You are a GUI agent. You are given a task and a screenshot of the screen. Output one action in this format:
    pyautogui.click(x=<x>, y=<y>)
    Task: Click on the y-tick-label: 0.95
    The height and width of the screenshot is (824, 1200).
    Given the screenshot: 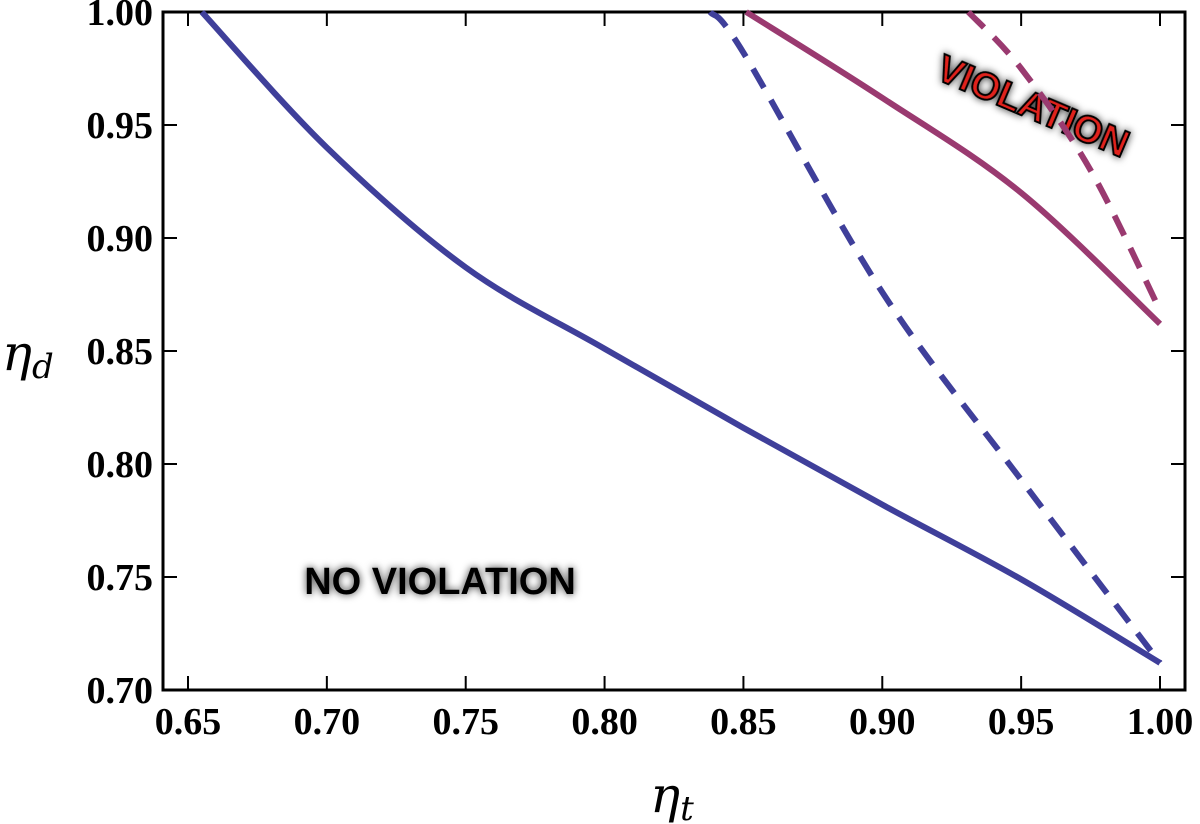 What is the action you would take?
    pyautogui.click(x=120, y=126)
    